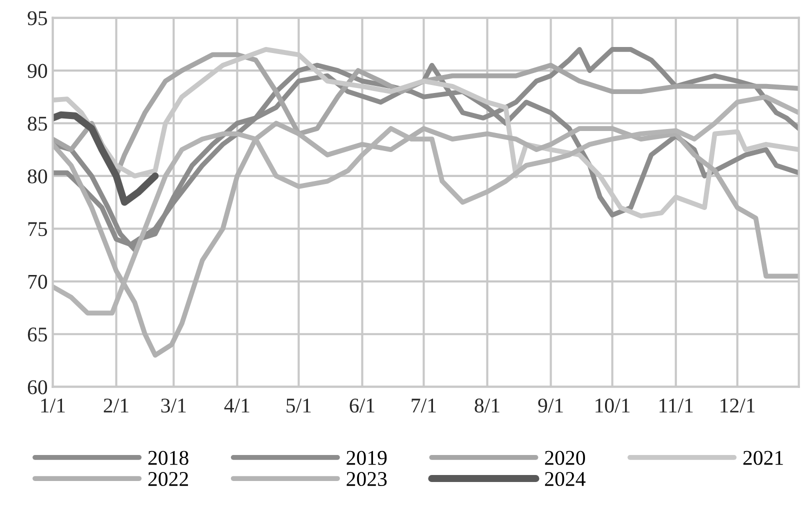 The image size is (811, 509). What do you see at coordinates (550, 405) in the screenshot?
I see `x-tick-label: 9/1` at bounding box center [550, 405].